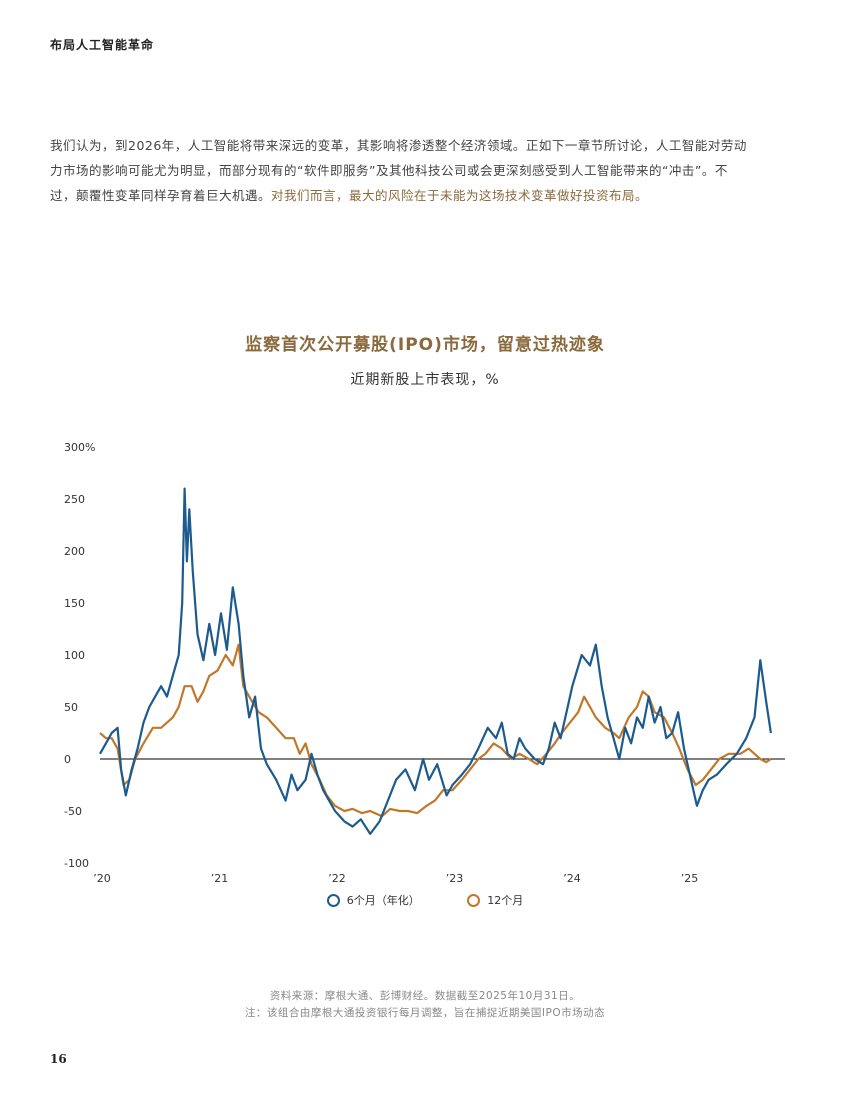 This screenshot has height=1100, width=850. Describe the element at coordinates (74, 551) in the screenshot. I see `y-tick-label: 200` at that location.